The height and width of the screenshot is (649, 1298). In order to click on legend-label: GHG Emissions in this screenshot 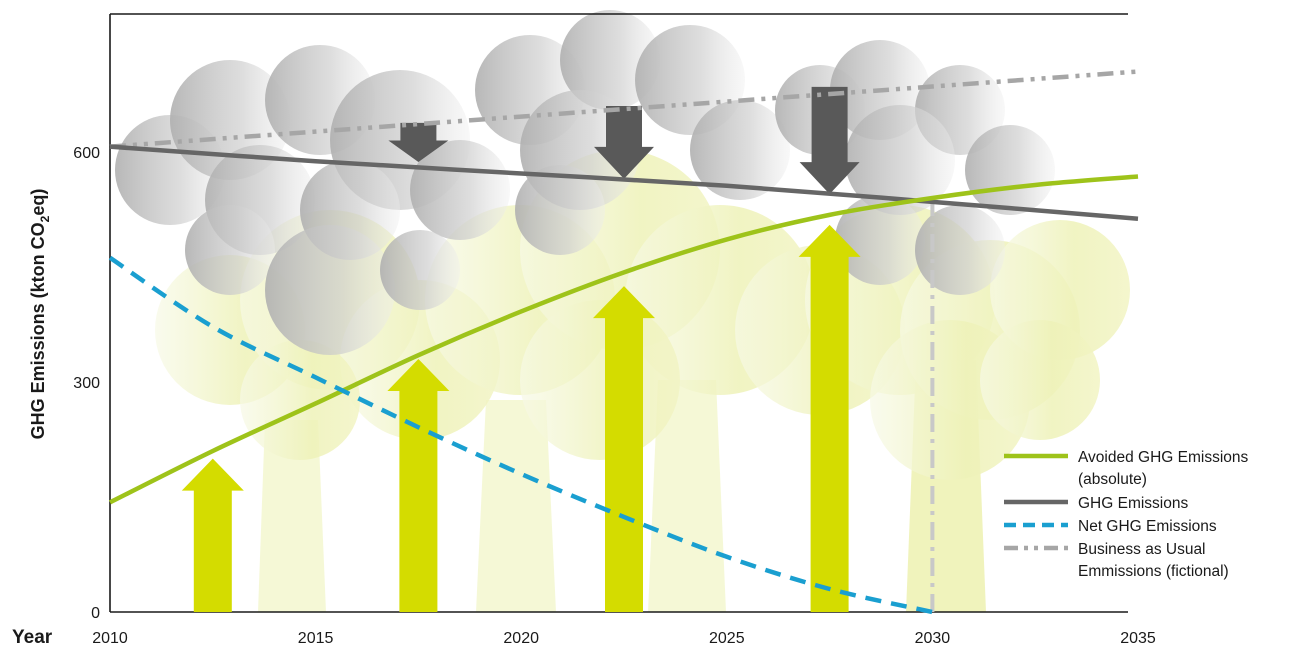, I will do `click(1133, 503)`.